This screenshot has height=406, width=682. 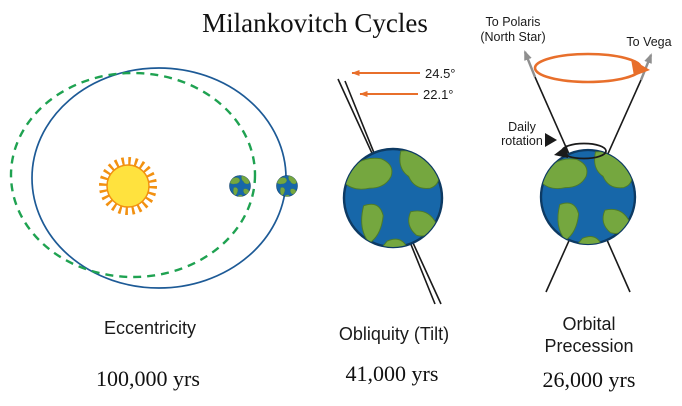 I want to click on earth-globe-small-far, so click(x=286, y=187).